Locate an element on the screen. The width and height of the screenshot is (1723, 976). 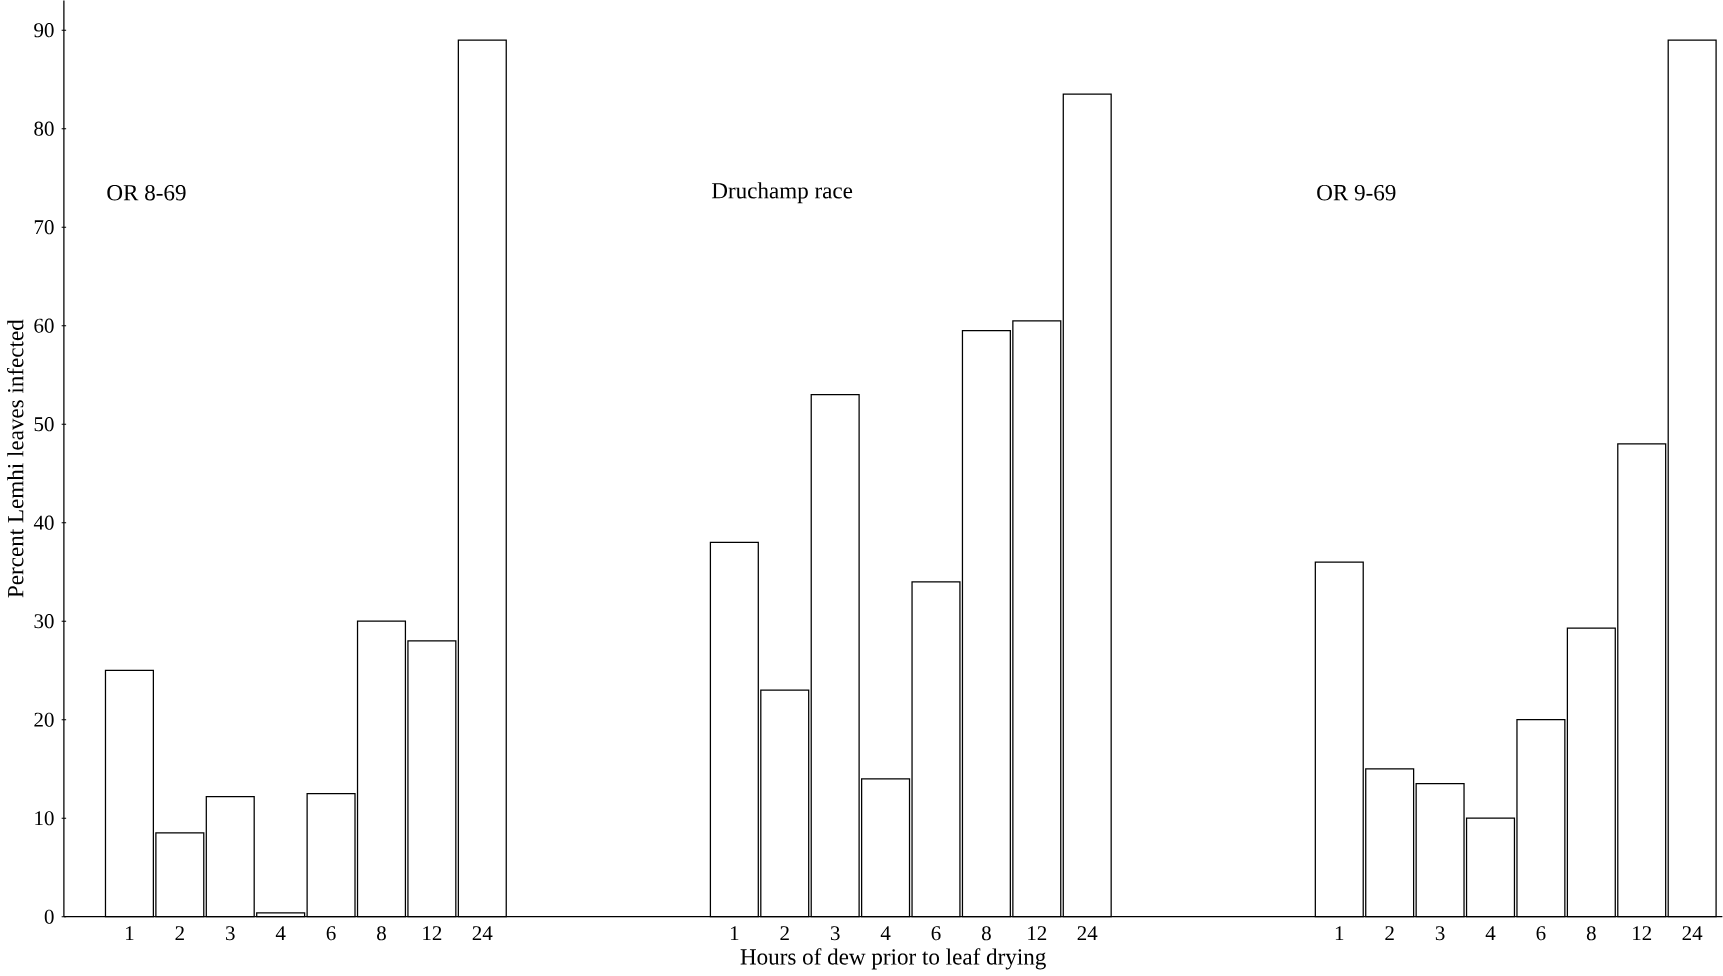
annotation: OR 9-69 is located at coordinates (1356, 192).